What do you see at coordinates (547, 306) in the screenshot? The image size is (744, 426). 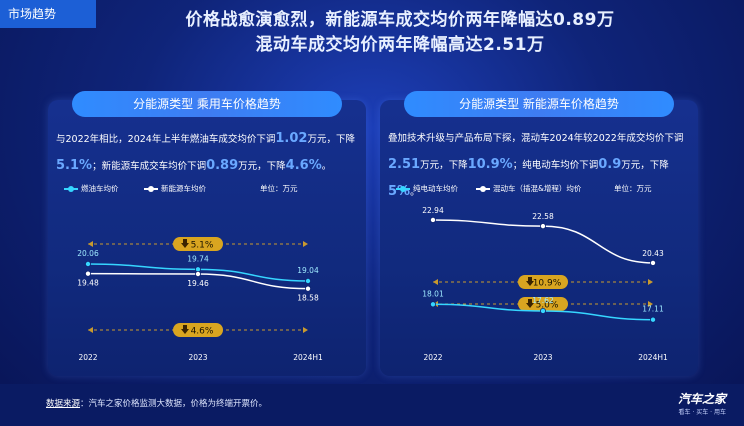 I see `annotation-label: 5.0%` at bounding box center [547, 306].